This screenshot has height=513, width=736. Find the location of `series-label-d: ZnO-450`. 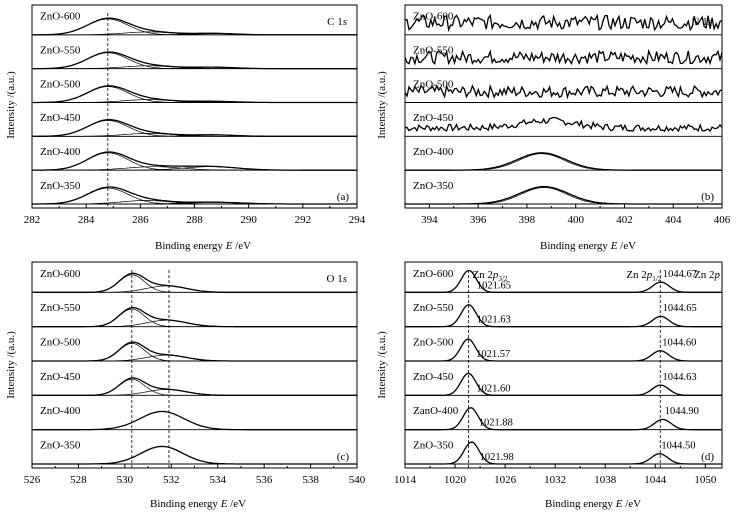

series-label-d: ZnO-450 is located at coordinates (433, 377).